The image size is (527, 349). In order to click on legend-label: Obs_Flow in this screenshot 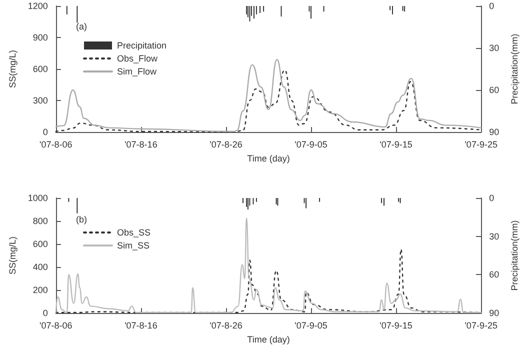, I will do `click(137, 59)`.